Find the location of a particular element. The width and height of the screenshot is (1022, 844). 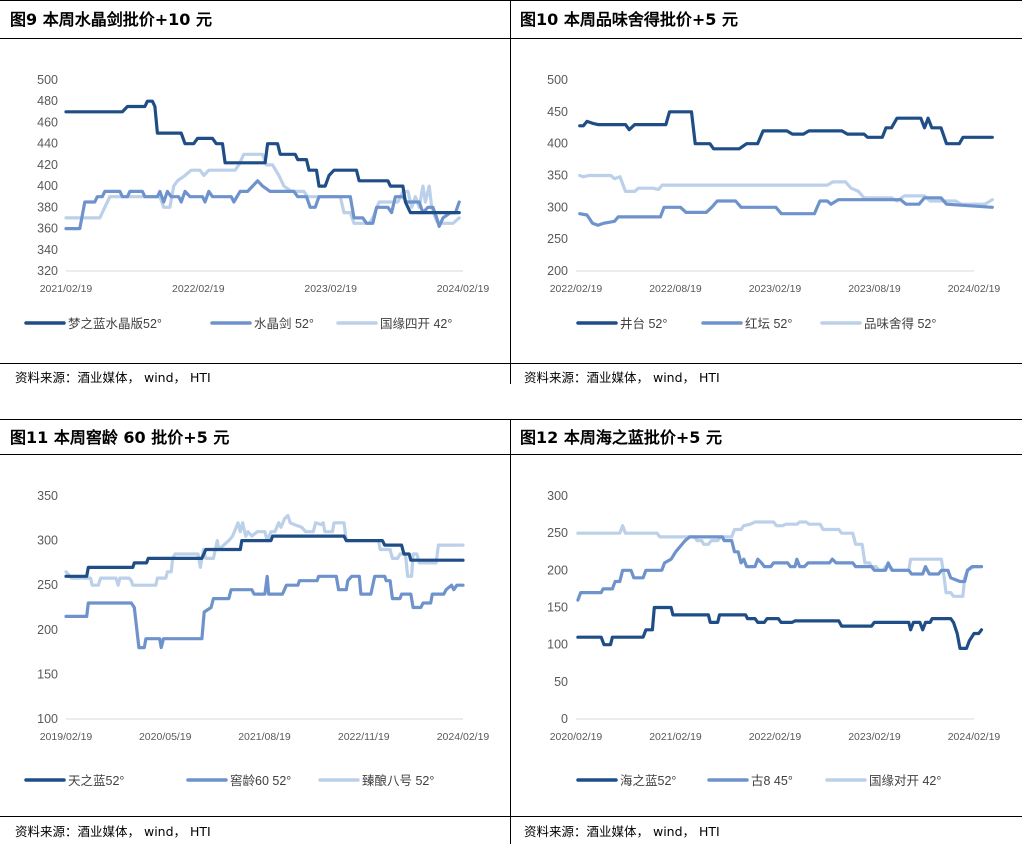

header-divider-top is located at coordinates (511, 38).